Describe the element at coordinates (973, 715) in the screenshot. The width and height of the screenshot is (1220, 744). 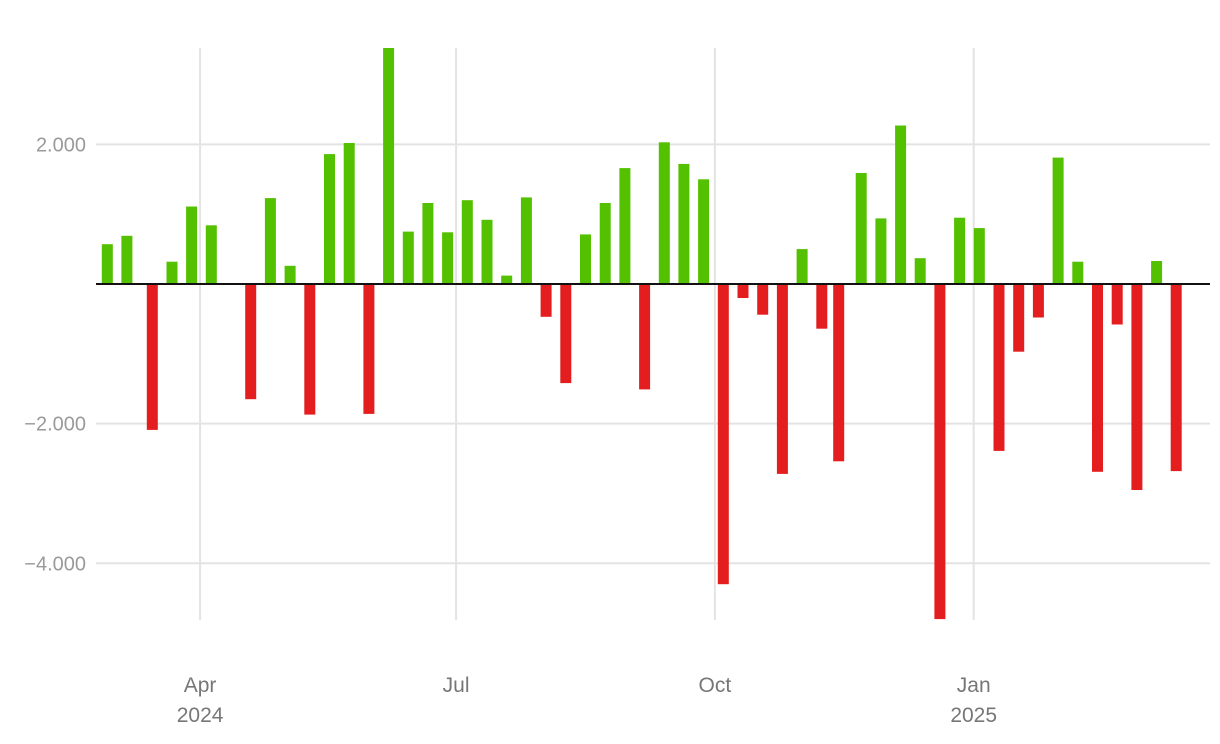
I see `x-tick-year-label: 2025` at that location.